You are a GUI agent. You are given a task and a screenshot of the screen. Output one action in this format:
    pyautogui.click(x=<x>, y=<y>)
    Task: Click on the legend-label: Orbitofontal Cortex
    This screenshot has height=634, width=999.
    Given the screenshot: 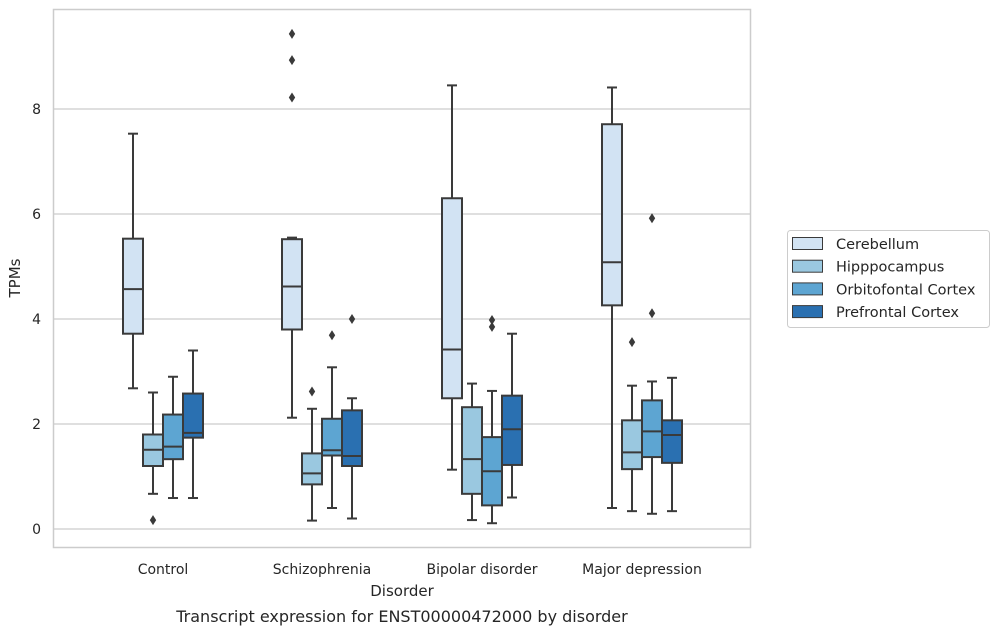 What is the action you would take?
    pyautogui.click(x=906, y=290)
    